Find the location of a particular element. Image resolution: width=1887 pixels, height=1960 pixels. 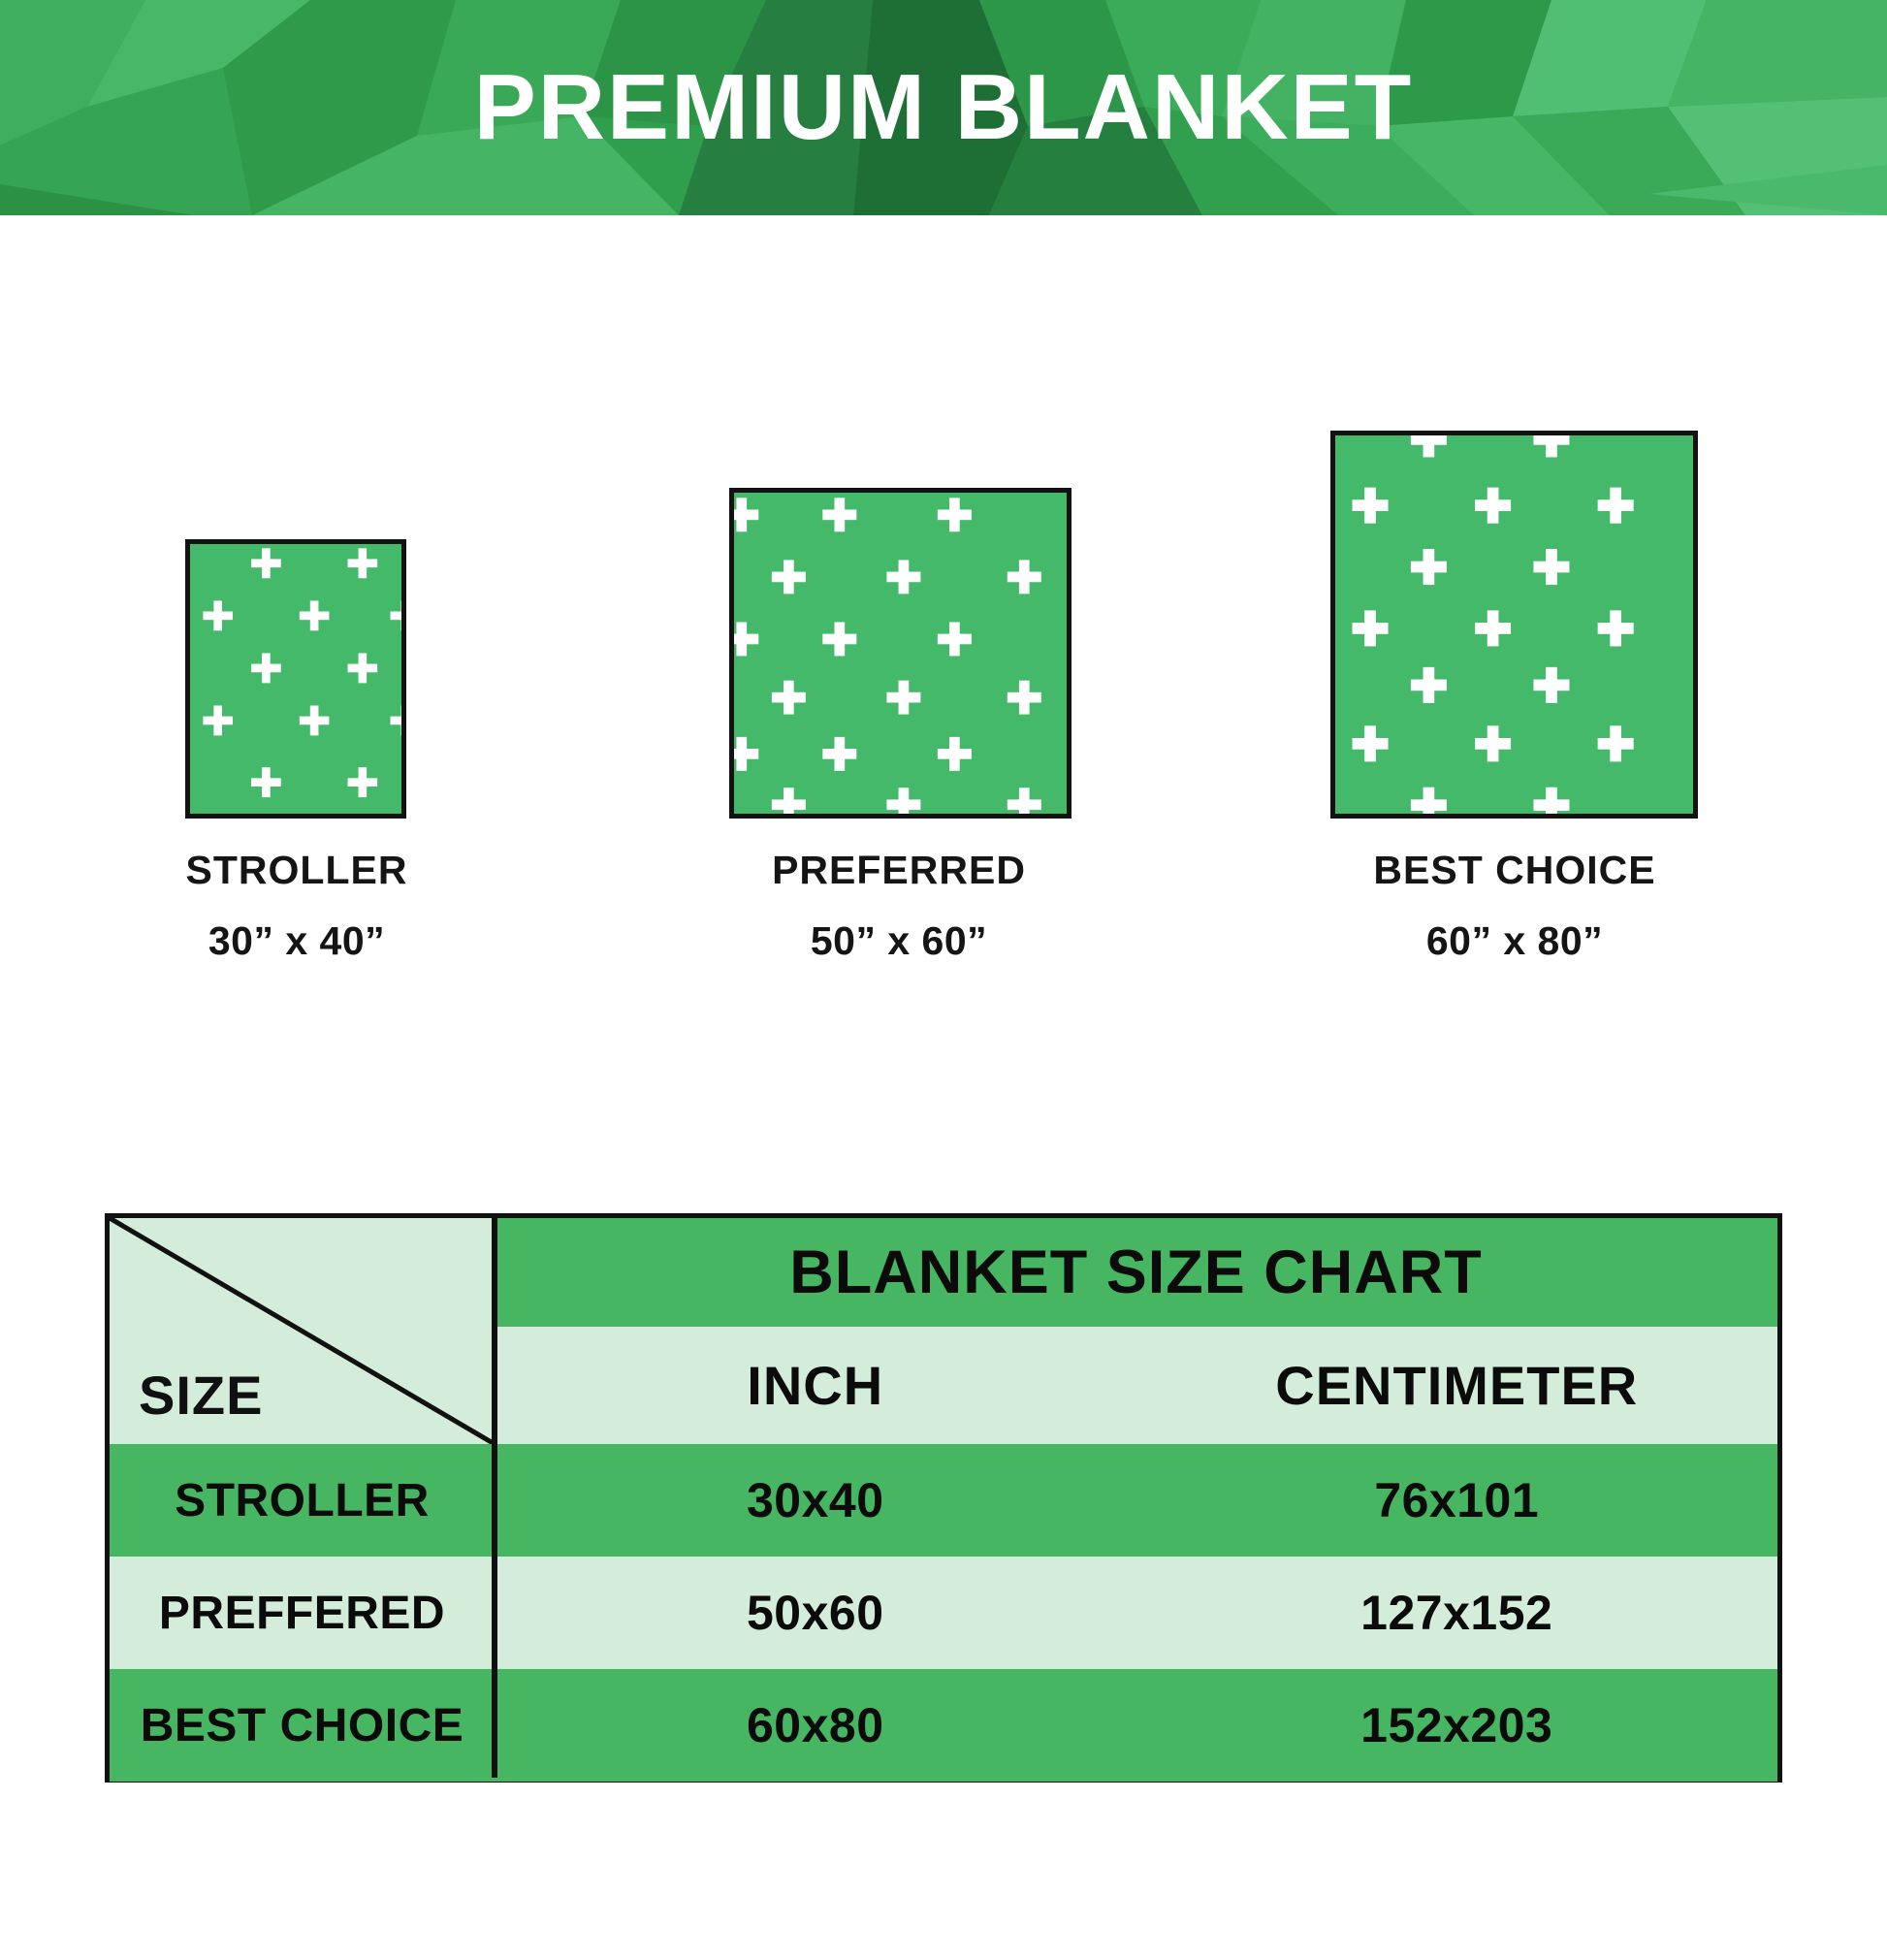

table-corner-cell: SIZE is located at coordinates (302, 1331).